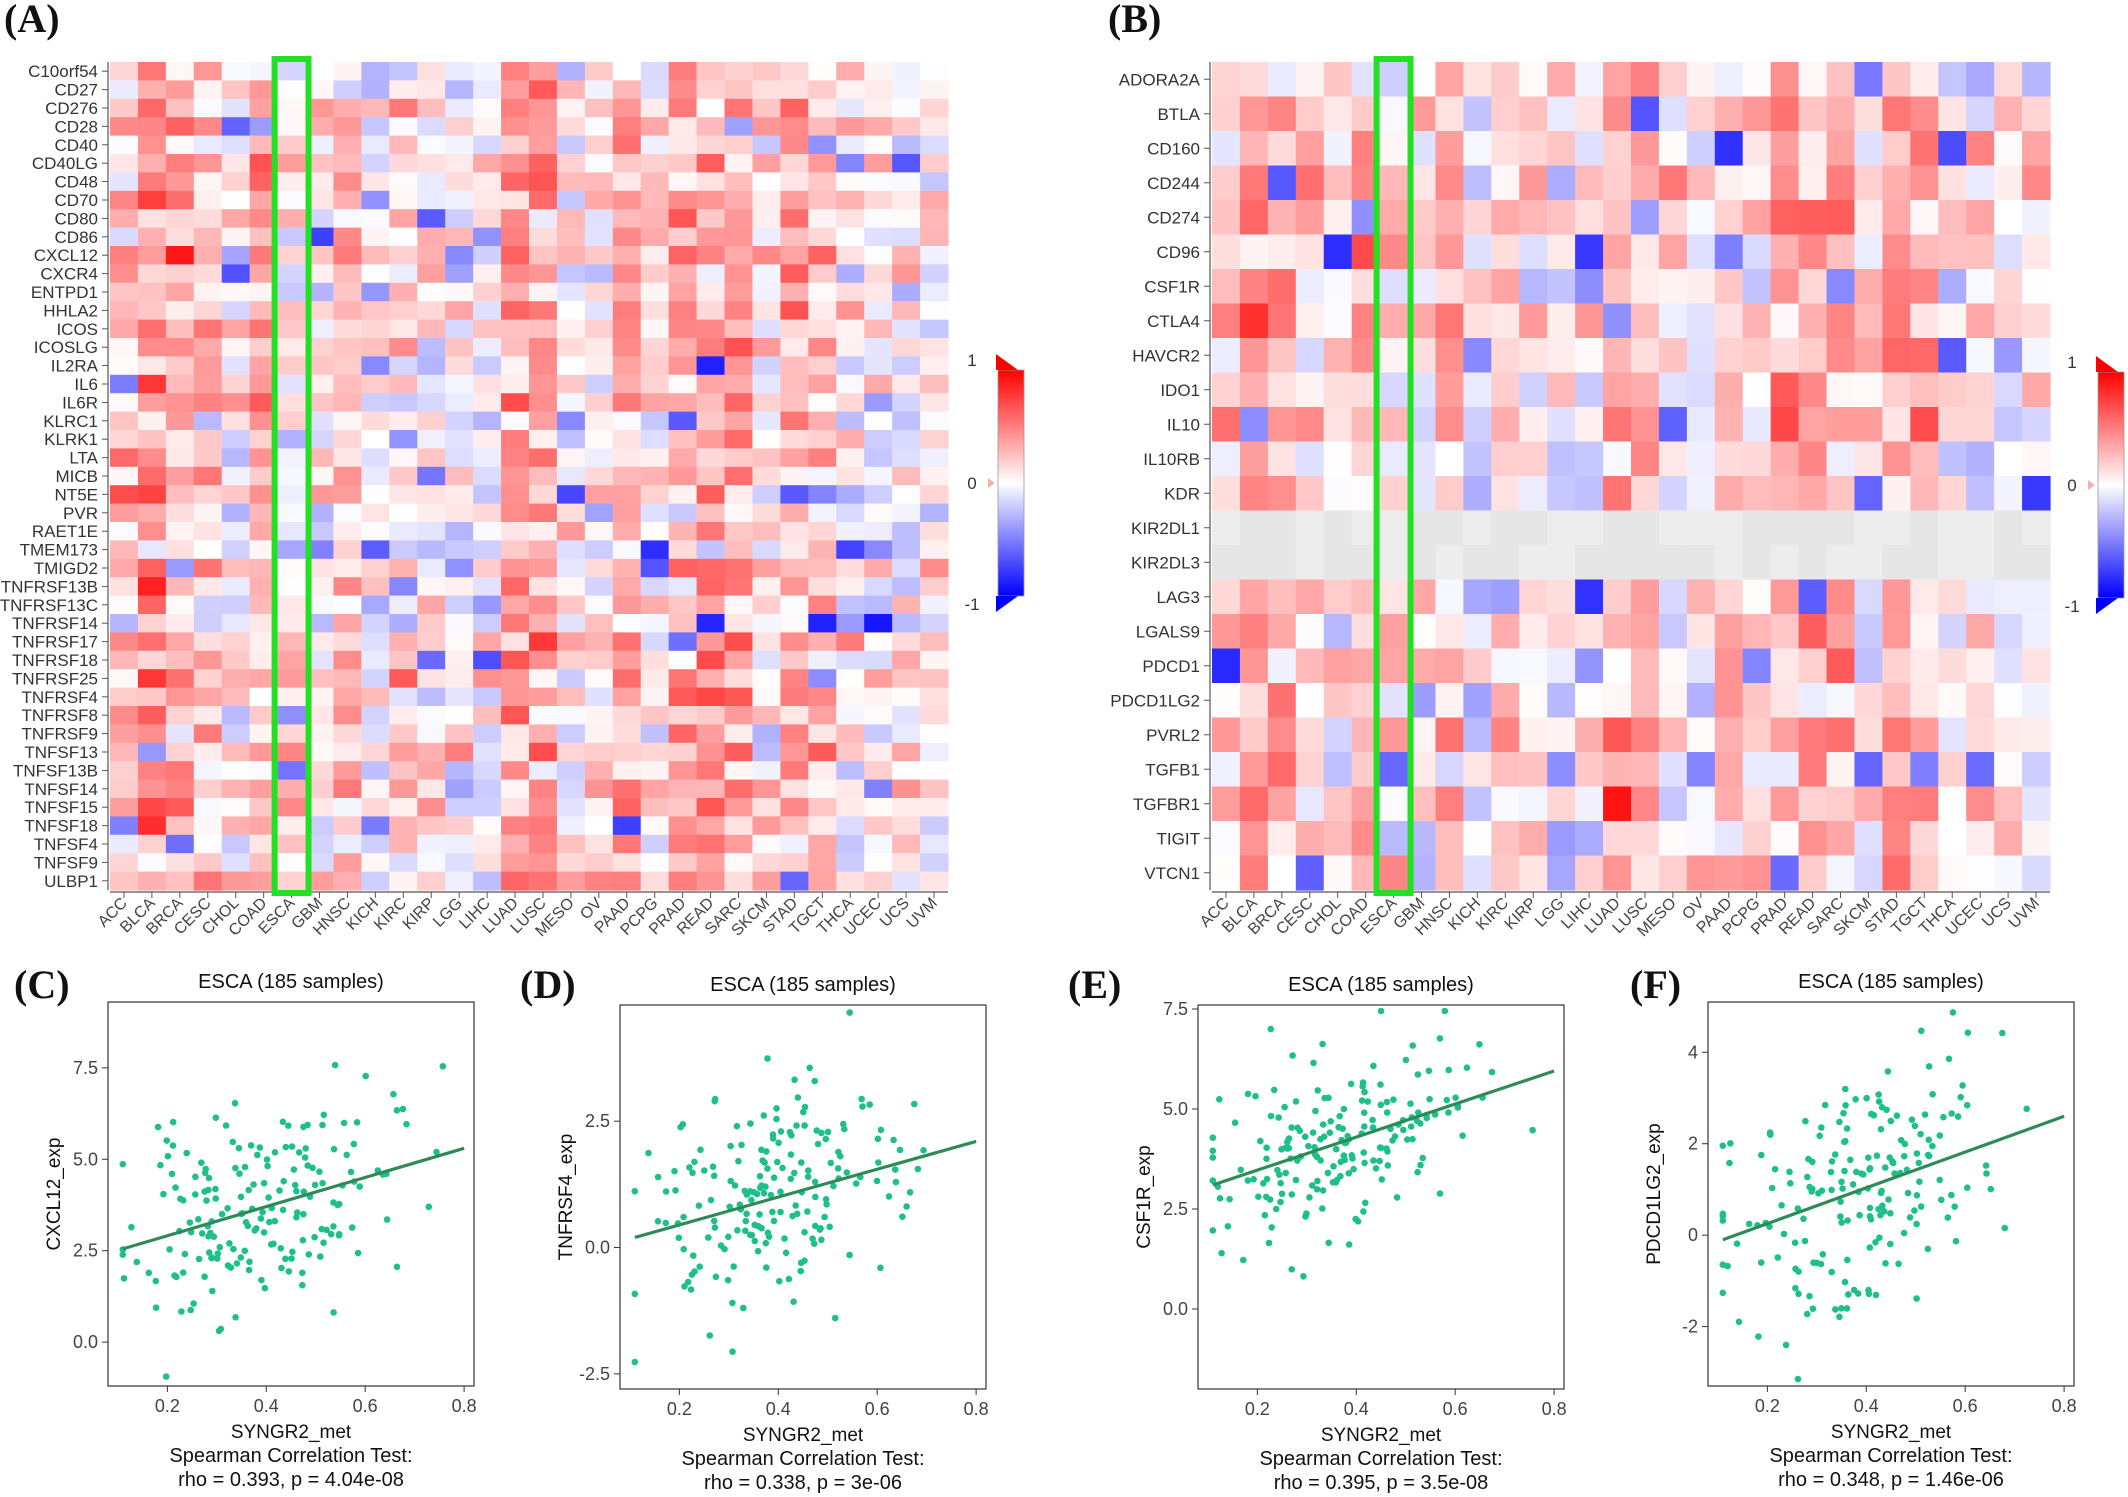 The image size is (2128, 1497). What do you see at coordinates (283, 1220) in the screenshot?
I see `scatter-points` at bounding box center [283, 1220].